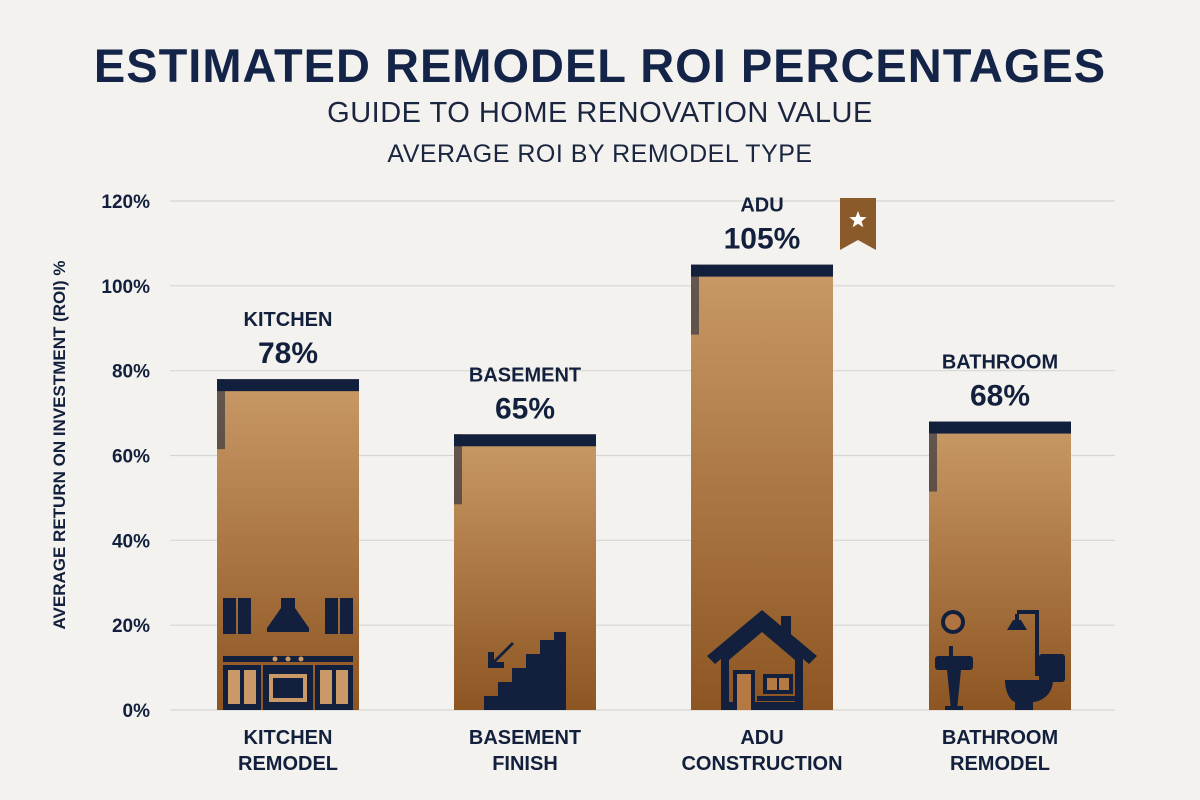 This screenshot has height=800, width=1200. I want to click on bar-value-label: 78%, so click(288, 353).